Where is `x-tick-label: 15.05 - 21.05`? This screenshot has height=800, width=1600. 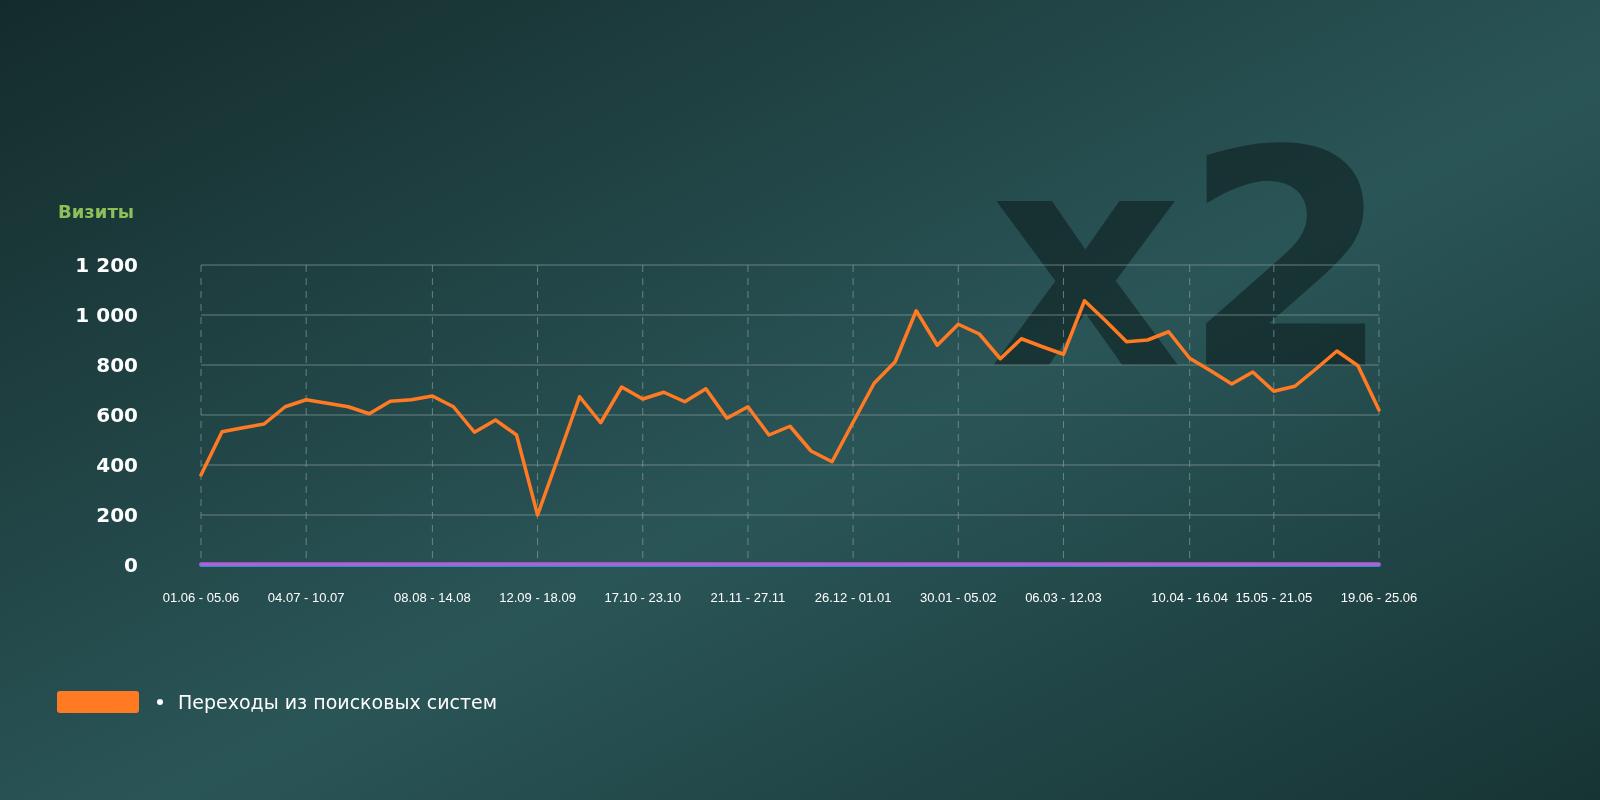
x-tick-label: 15.05 - 21.05 is located at coordinates (1274, 597).